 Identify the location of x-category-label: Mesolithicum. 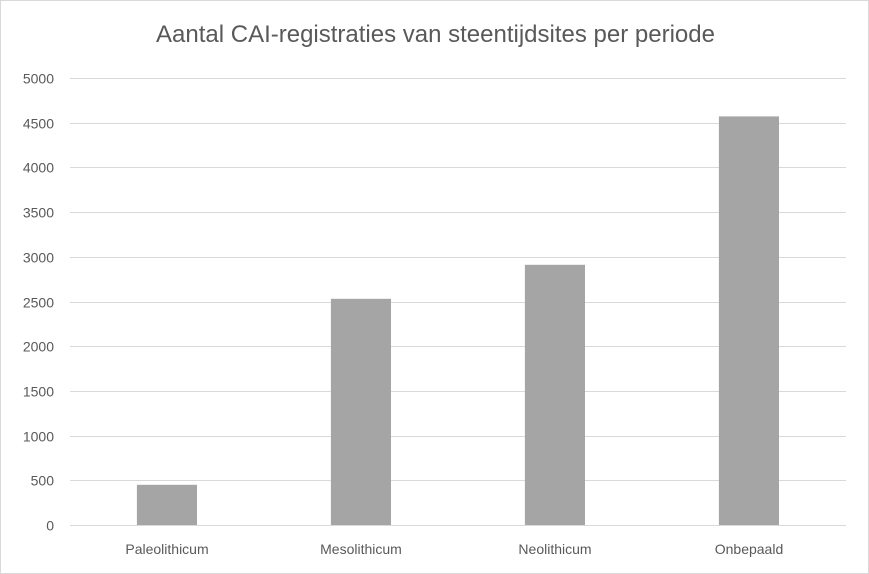
(361, 549).